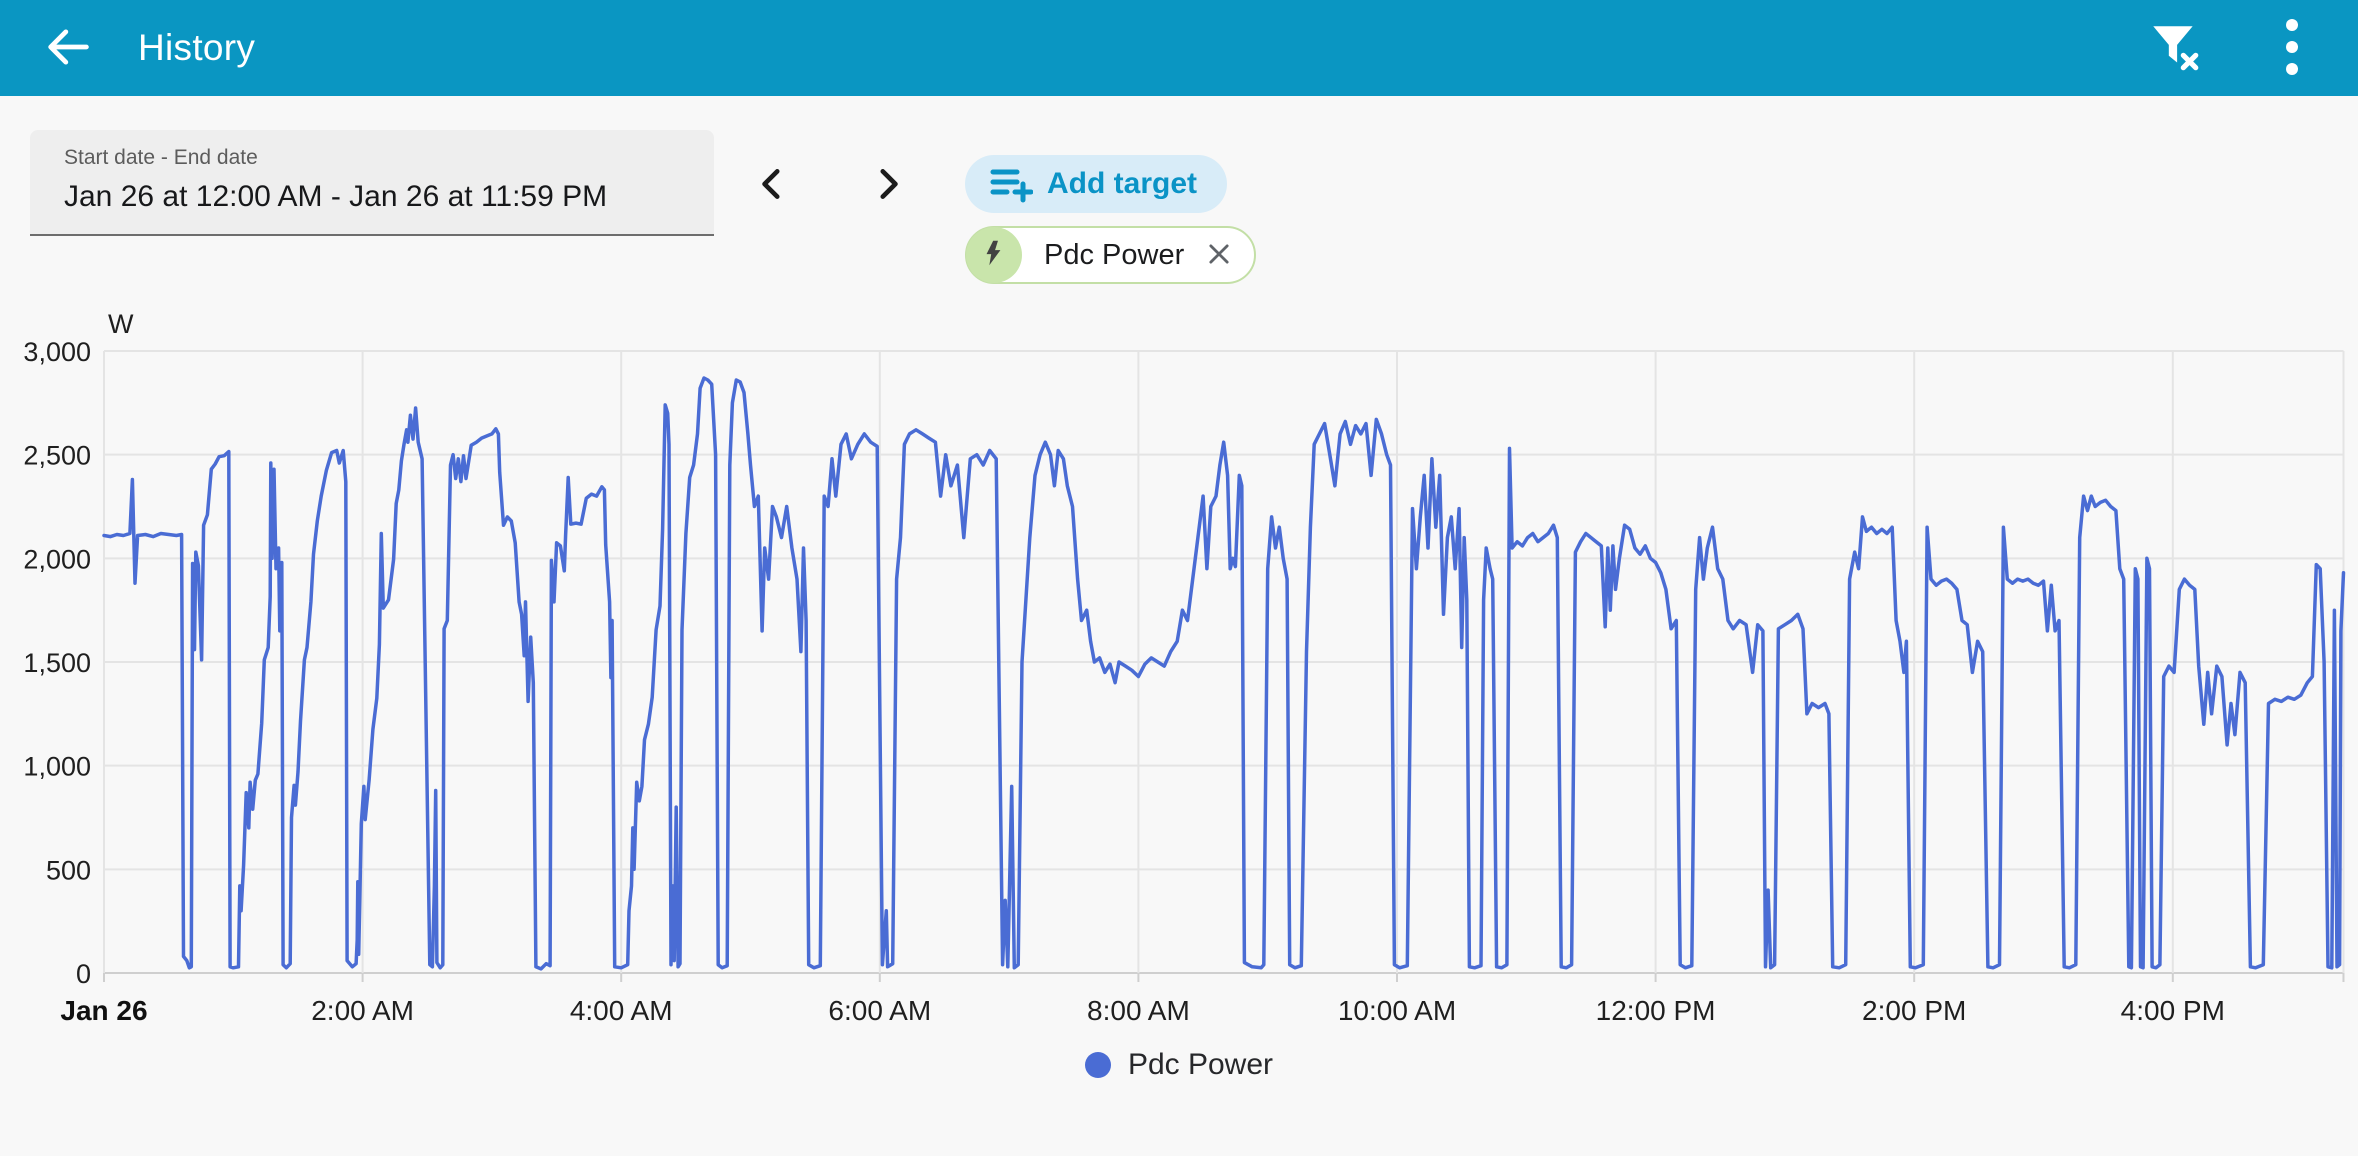 This screenshot has width=2358, height=1156. I want to click on x-axis-tick-label: 4:00 PM, so click(2173, 1010).